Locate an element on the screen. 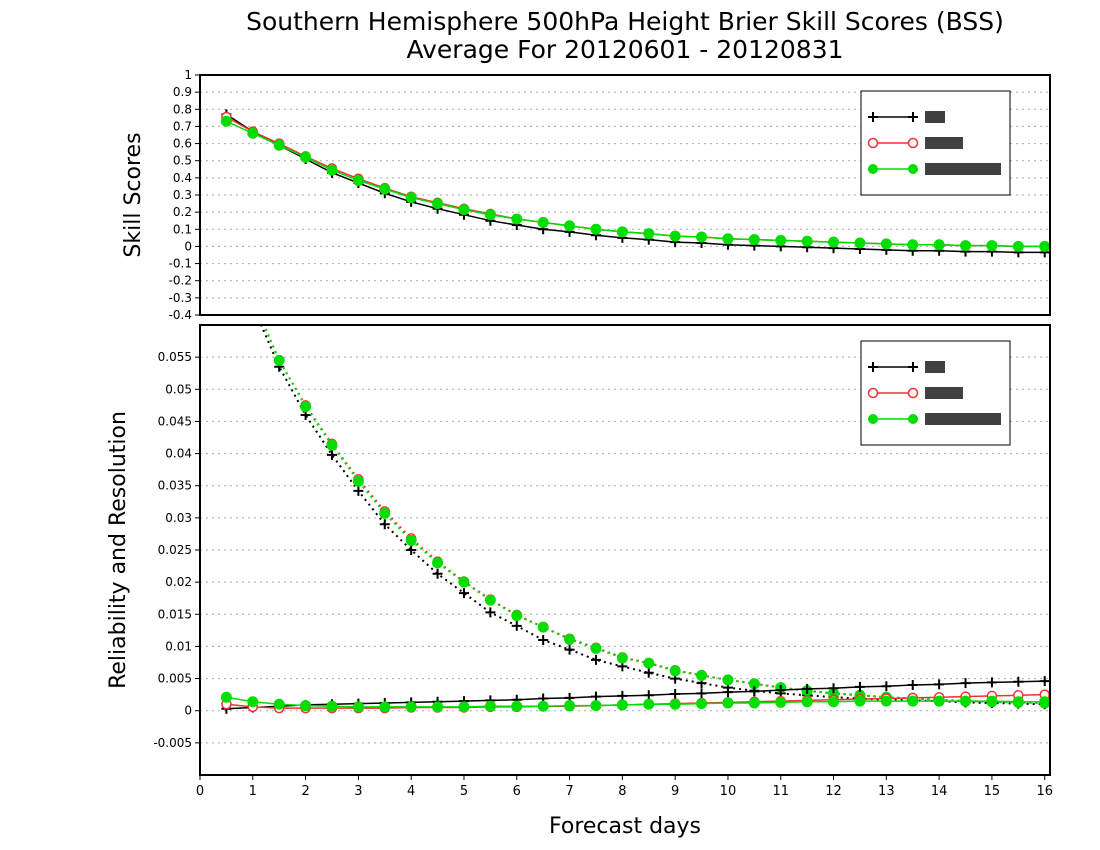 The height and width of the screenshot is (850, 1100). y-tick-label: 0.03 is located at coordinates (178, 518).